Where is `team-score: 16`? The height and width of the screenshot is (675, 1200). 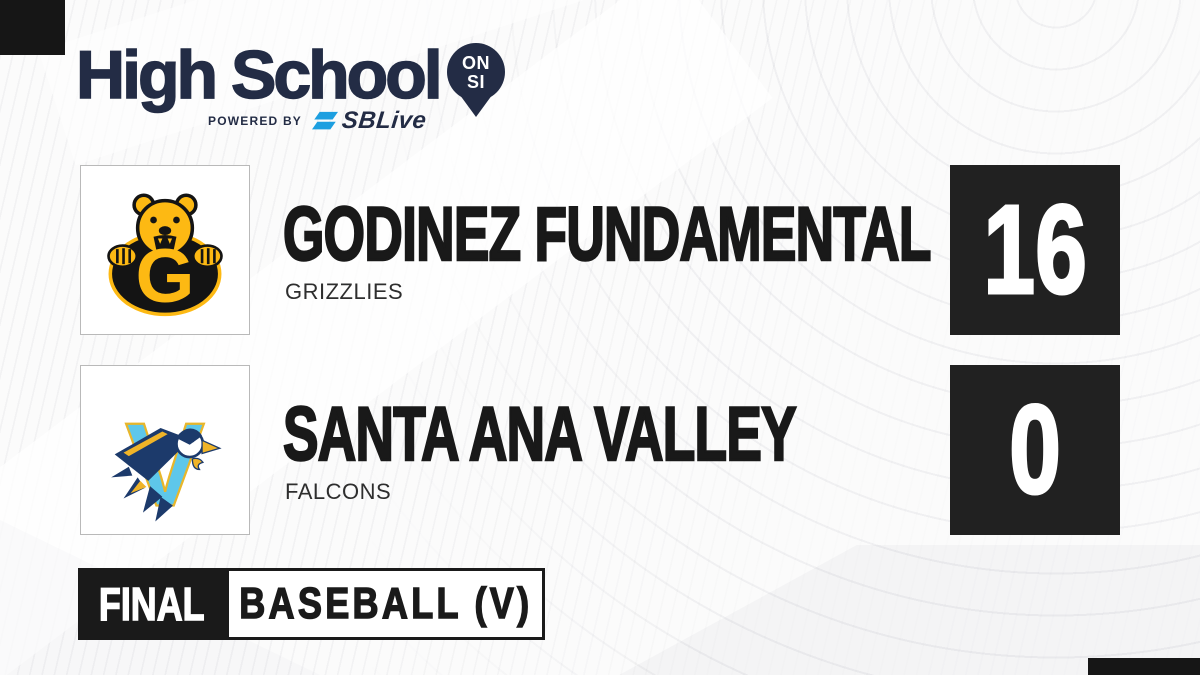
team-score: 16 is located at coordinates (1035, 249).